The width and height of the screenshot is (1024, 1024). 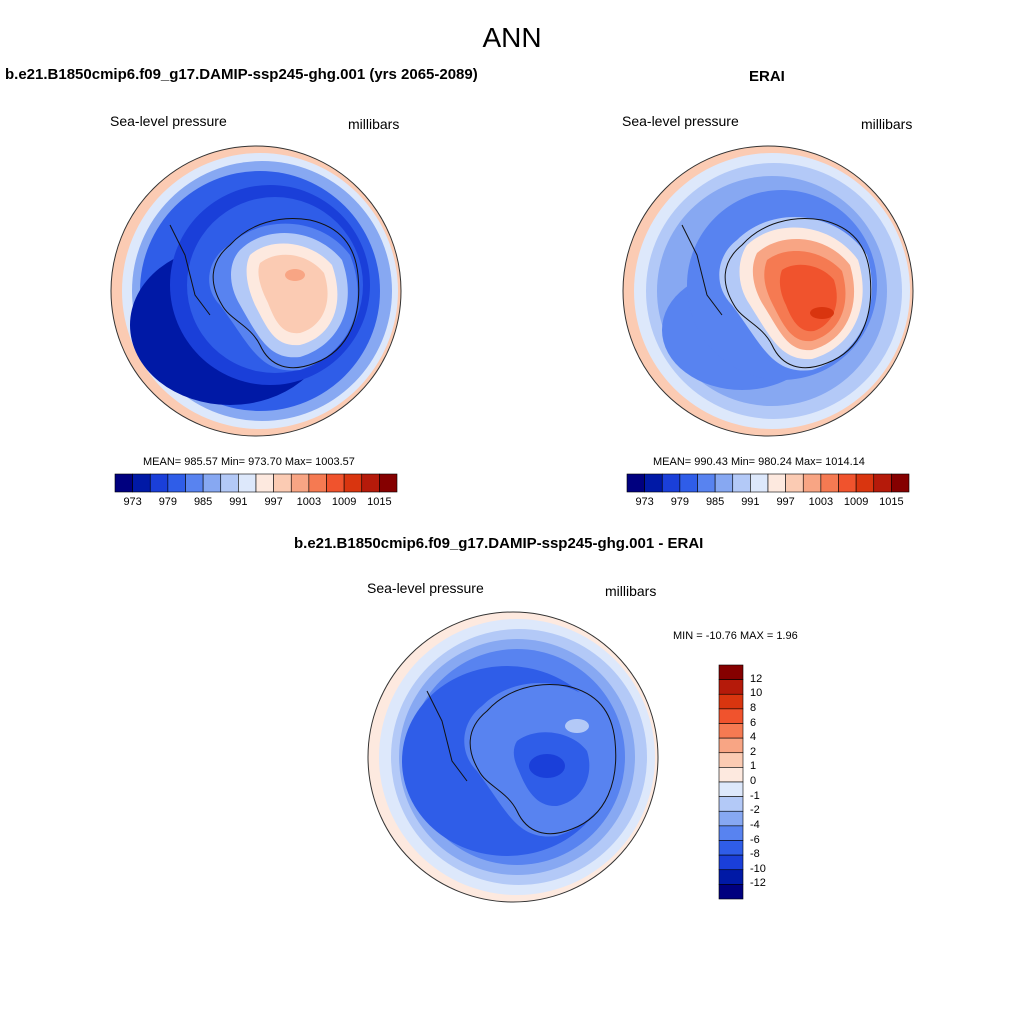 I want to click on panel-1-stats: MEAN= 985.57 Min= 973.70 Max= 1003.57, so click(x=249, y=462).